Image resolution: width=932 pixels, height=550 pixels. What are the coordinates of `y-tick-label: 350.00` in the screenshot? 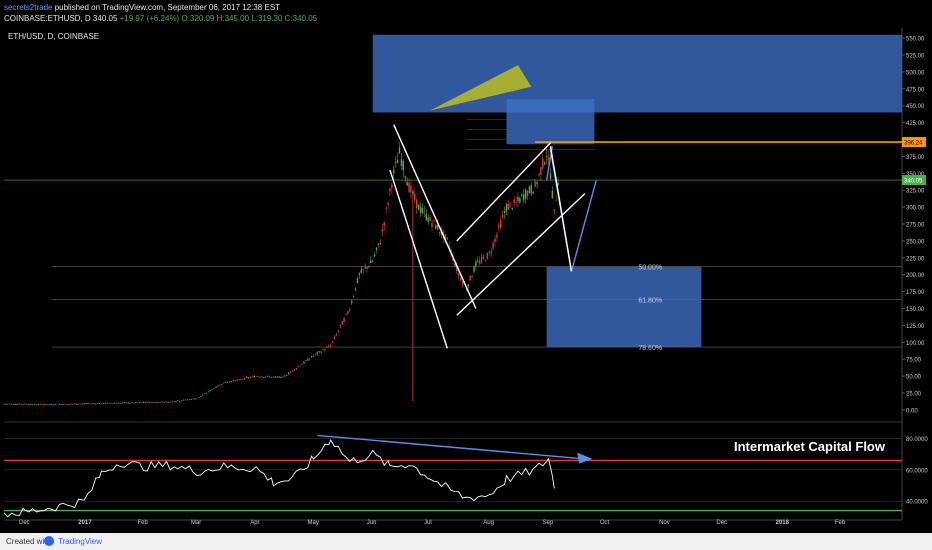 It's located at (915, 175).